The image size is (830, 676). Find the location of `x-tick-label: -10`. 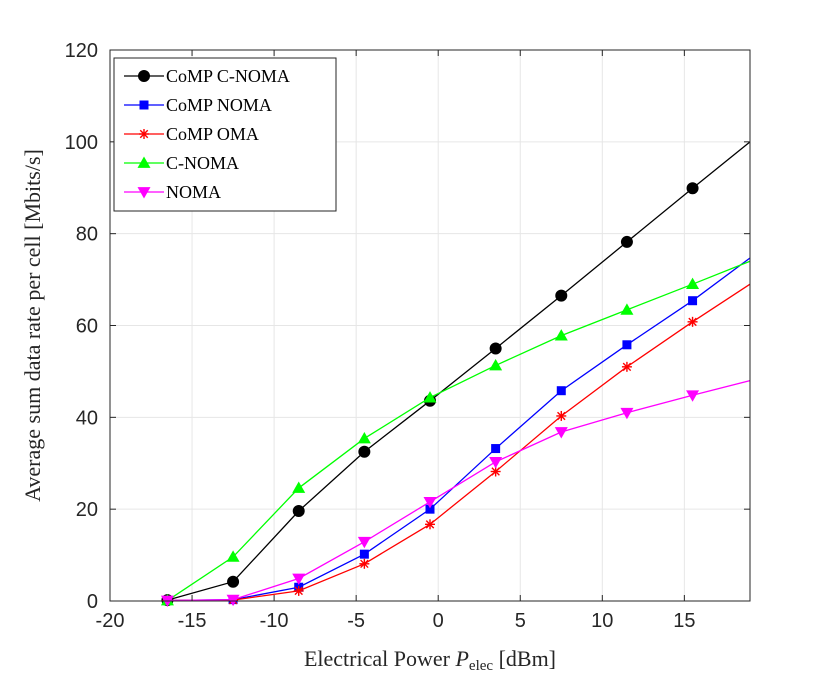

x-tick-label: -10 is located at coordinates (274, 621).